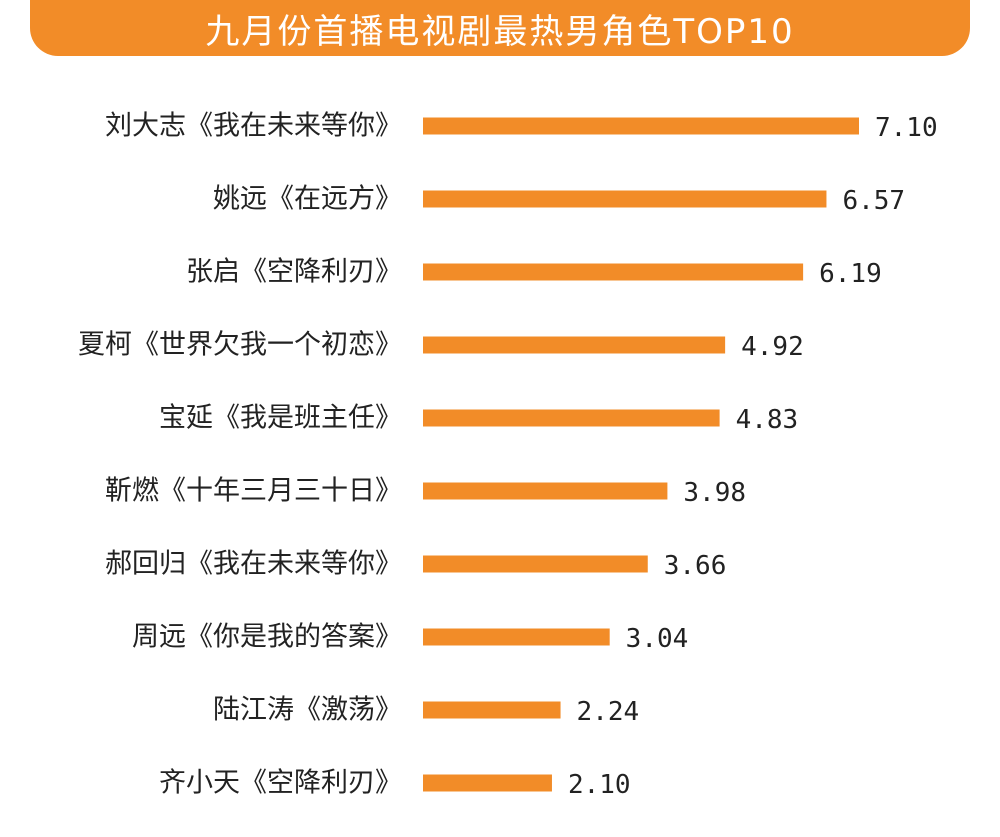 This screenshot has height=837, width=1000. I want to click on value-label: 3.98, so click(714, 493).